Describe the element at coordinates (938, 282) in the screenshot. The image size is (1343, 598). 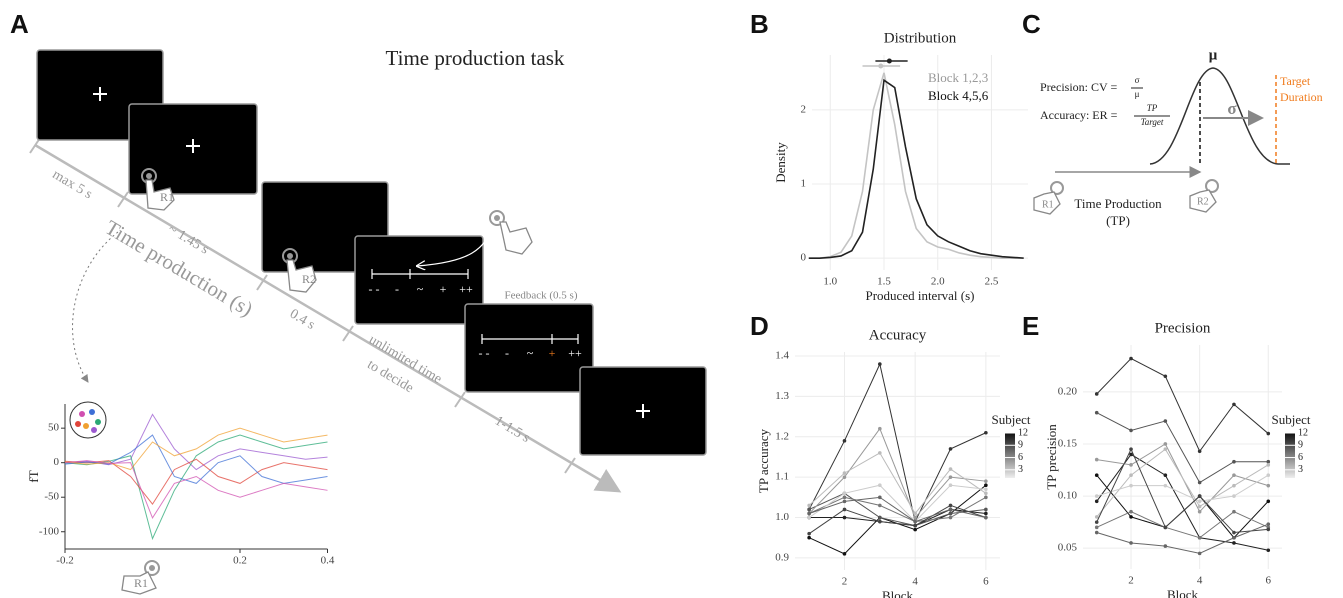
I see `x-tick-label: 2.0` at that location.